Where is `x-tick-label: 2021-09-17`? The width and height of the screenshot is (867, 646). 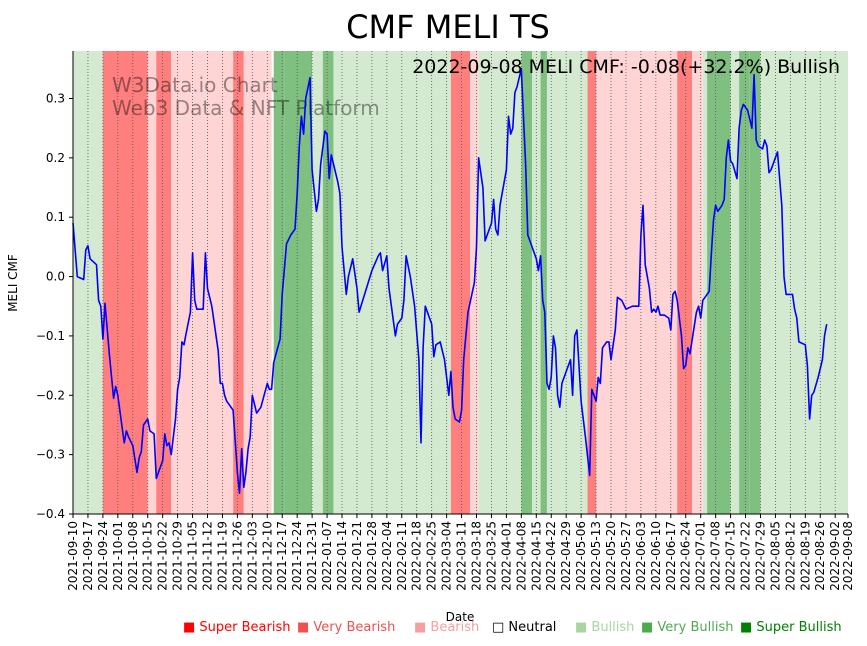 x-tick-label: 2021-09-17 is located at coordinates (88, 556).